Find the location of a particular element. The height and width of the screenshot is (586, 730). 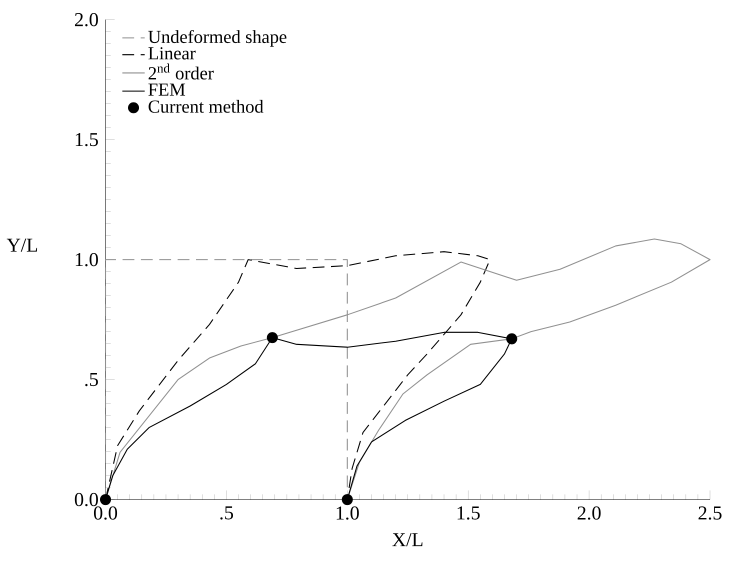

y-axis-title: Y/L is located at coordinates (22, 245).